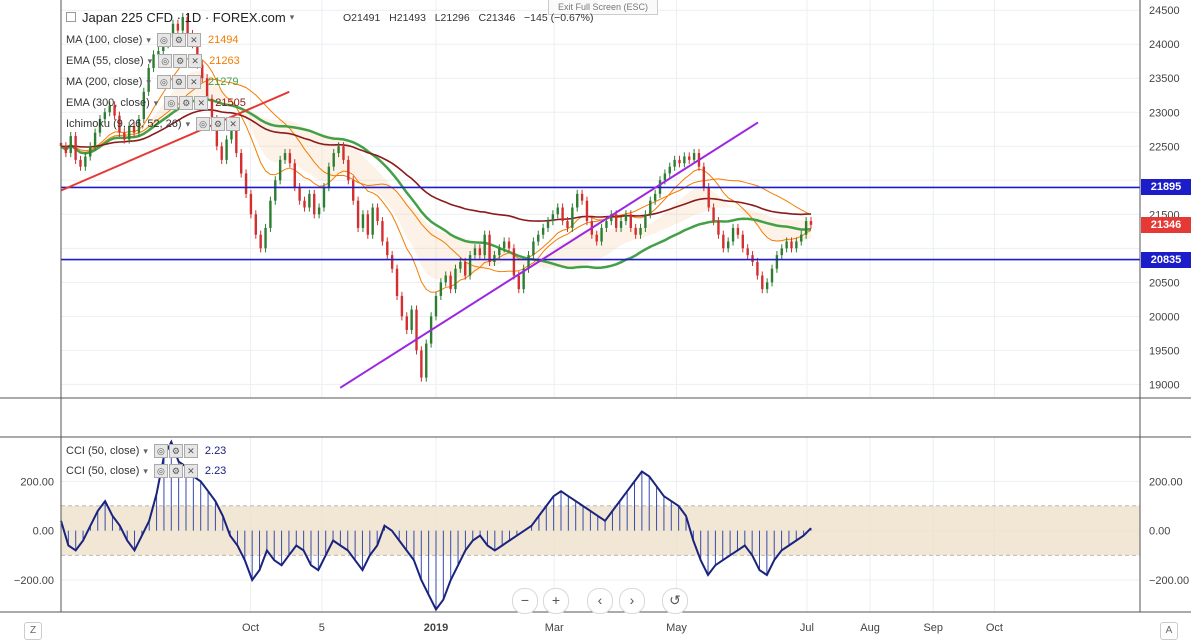  What do you see at coordinates (1169, 631) in the screenshot?
I see `auto-scale-button: A` at bounding box center [1169, 631].